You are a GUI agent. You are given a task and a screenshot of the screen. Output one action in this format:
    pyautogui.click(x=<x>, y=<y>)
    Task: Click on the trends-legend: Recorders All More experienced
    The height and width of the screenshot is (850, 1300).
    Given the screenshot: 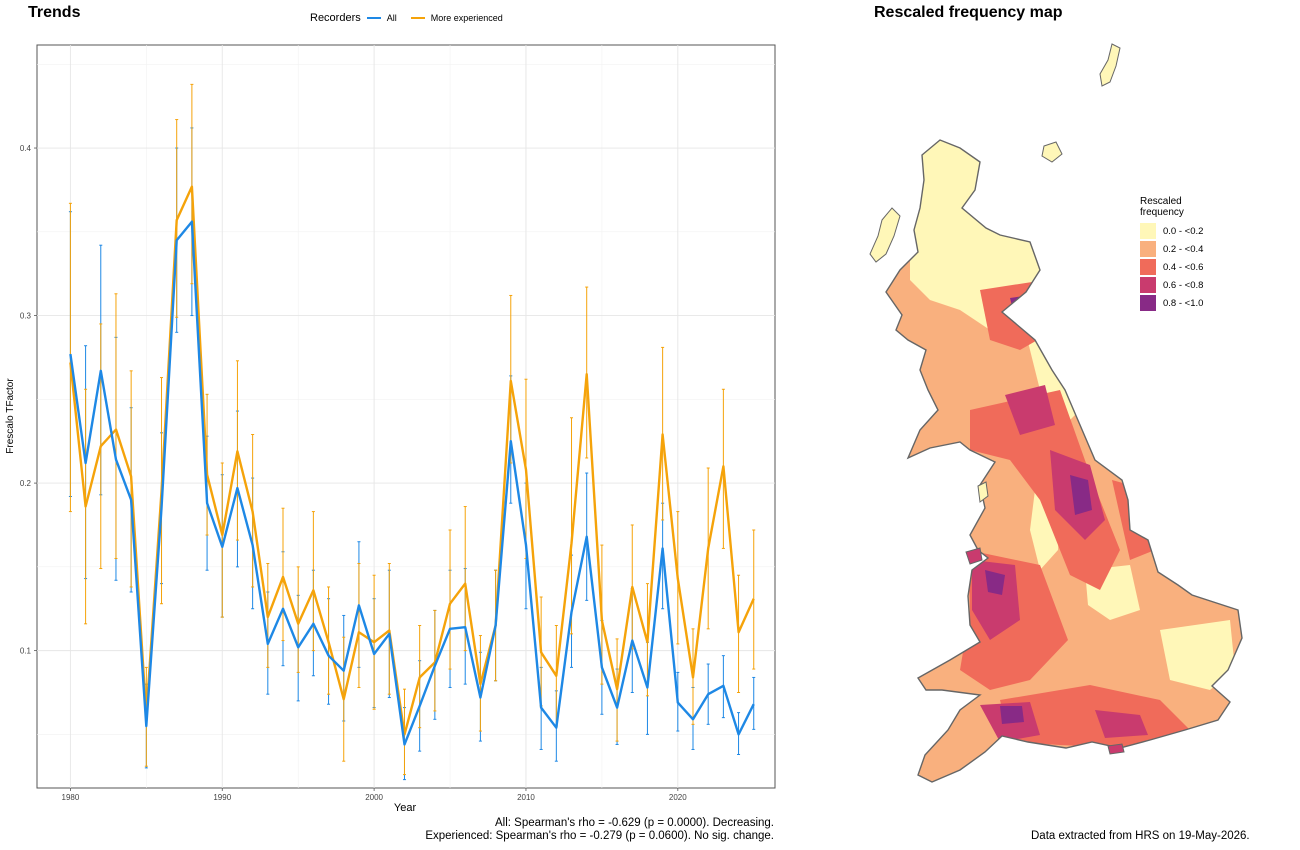 What is the action you would take?
    pyautogui.click(x=410, y=18)
    